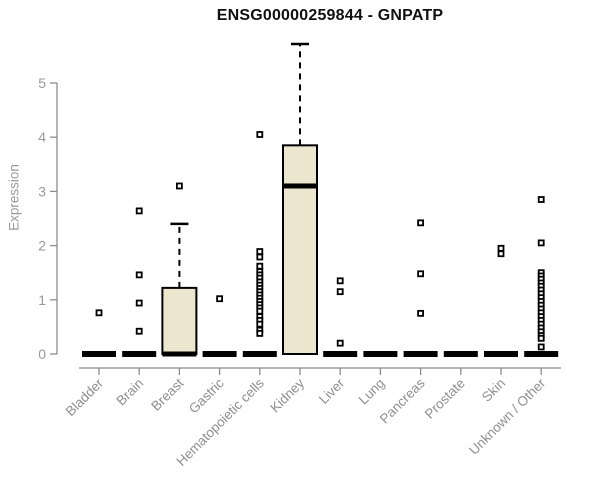 Image resolution: width=600 pixels, height=500 pixels. I want to click on x-category-label: Skin, so click(493, 390).